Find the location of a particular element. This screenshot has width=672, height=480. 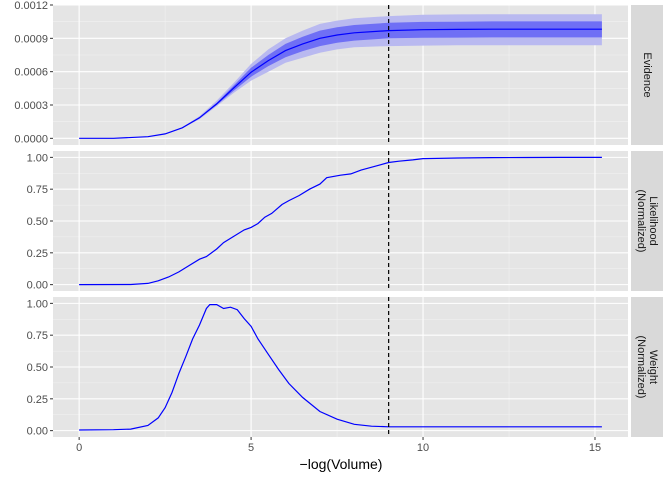

x-axis: −log(Volume) 0 5 10 15 is located at coordinates (338, 454).